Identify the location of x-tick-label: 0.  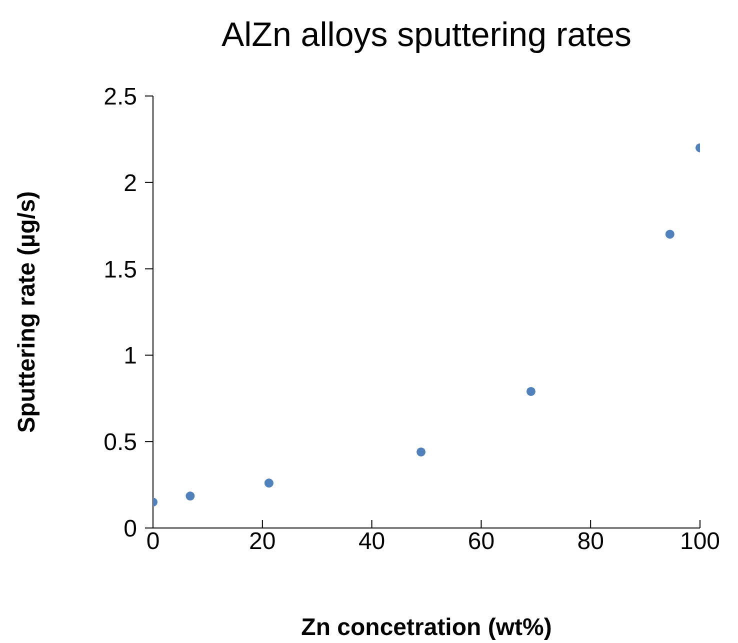
(153, 542).